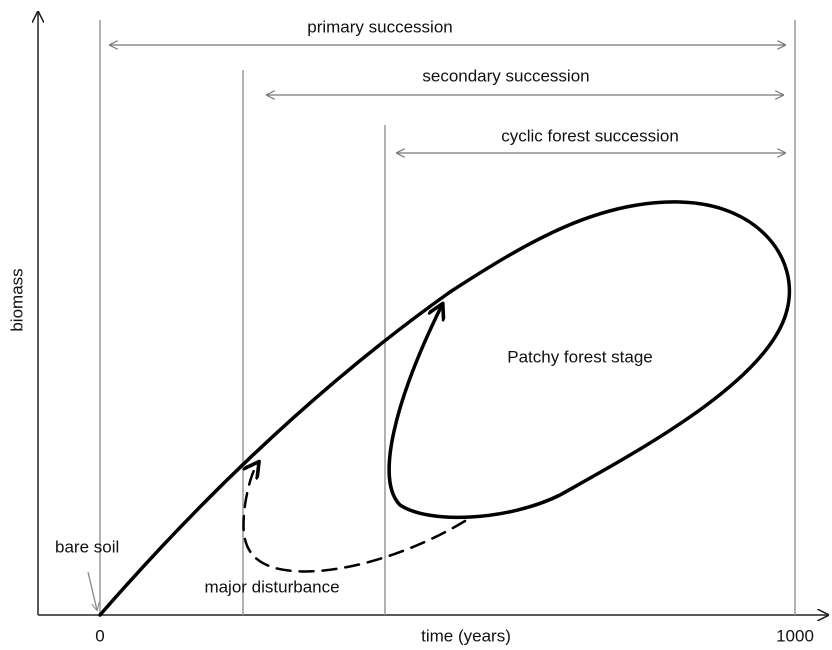 The height and width of the screenshot is (650, 832). I want to click on label: primary succession, so click(380, 26).